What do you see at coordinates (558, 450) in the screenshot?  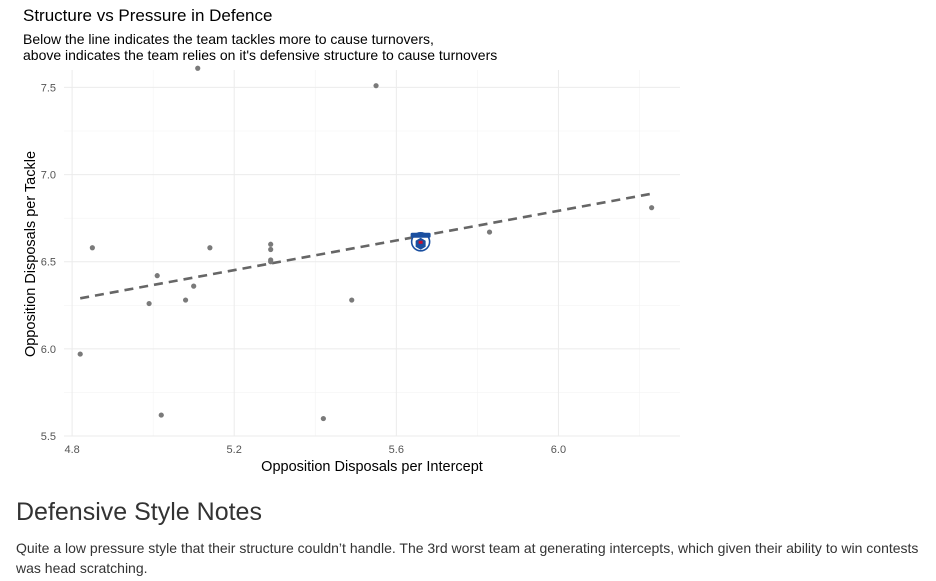 I see `x-tick-label: 6.0` at bounding box center [558, 450].